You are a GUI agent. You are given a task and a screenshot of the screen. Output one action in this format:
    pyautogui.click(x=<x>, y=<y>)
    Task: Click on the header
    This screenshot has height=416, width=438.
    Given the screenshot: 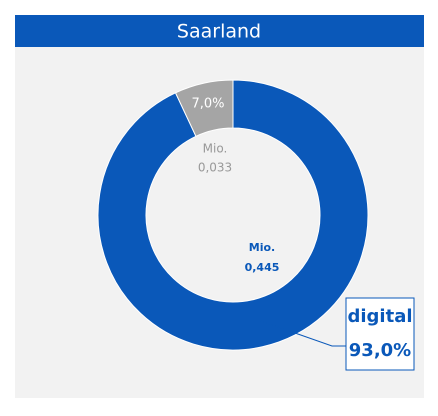 What is the action you would take?
    pyautogui.click(x=219, y=31)
    